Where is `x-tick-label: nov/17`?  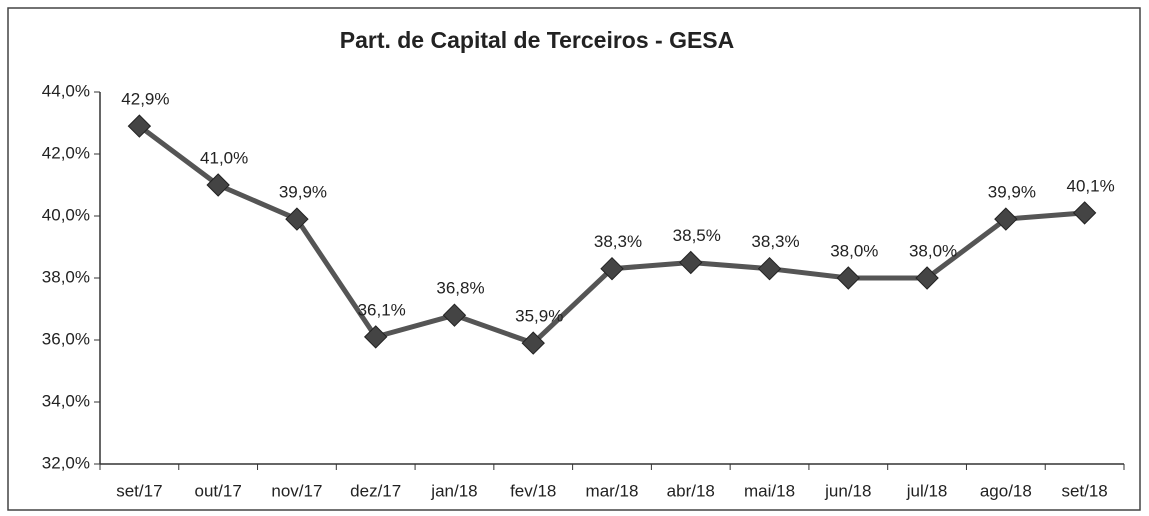
x-tick-label: nov/17 is located at coordinates (296, 490).